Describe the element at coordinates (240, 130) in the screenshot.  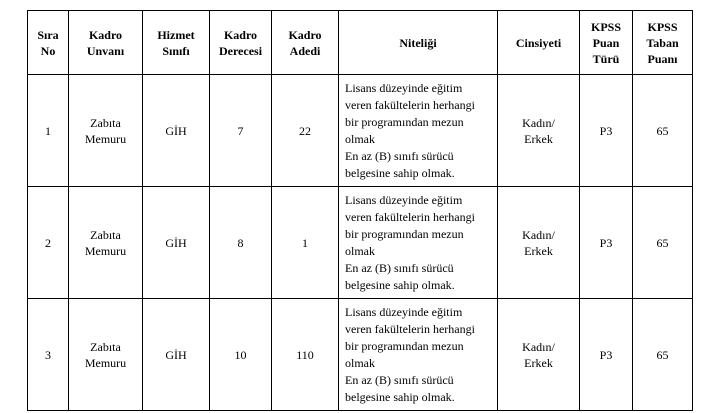
I see `cell-kadro_derecesi: 7` at that location.